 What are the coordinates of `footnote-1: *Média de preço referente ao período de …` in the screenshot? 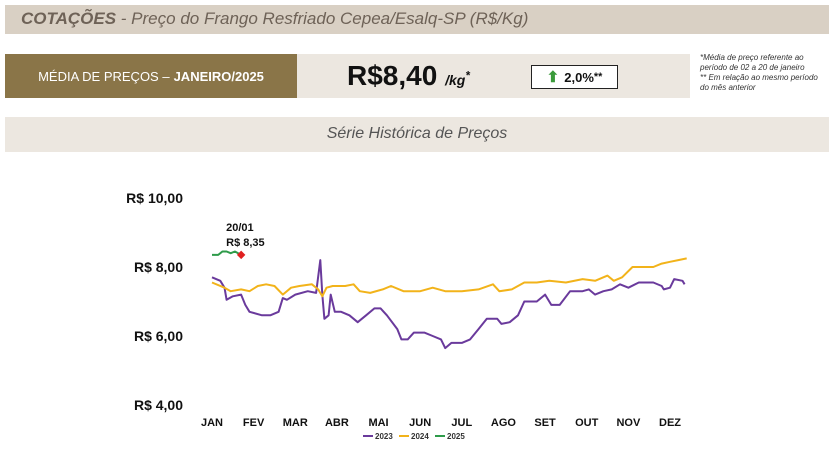 It's located at (752, 62).